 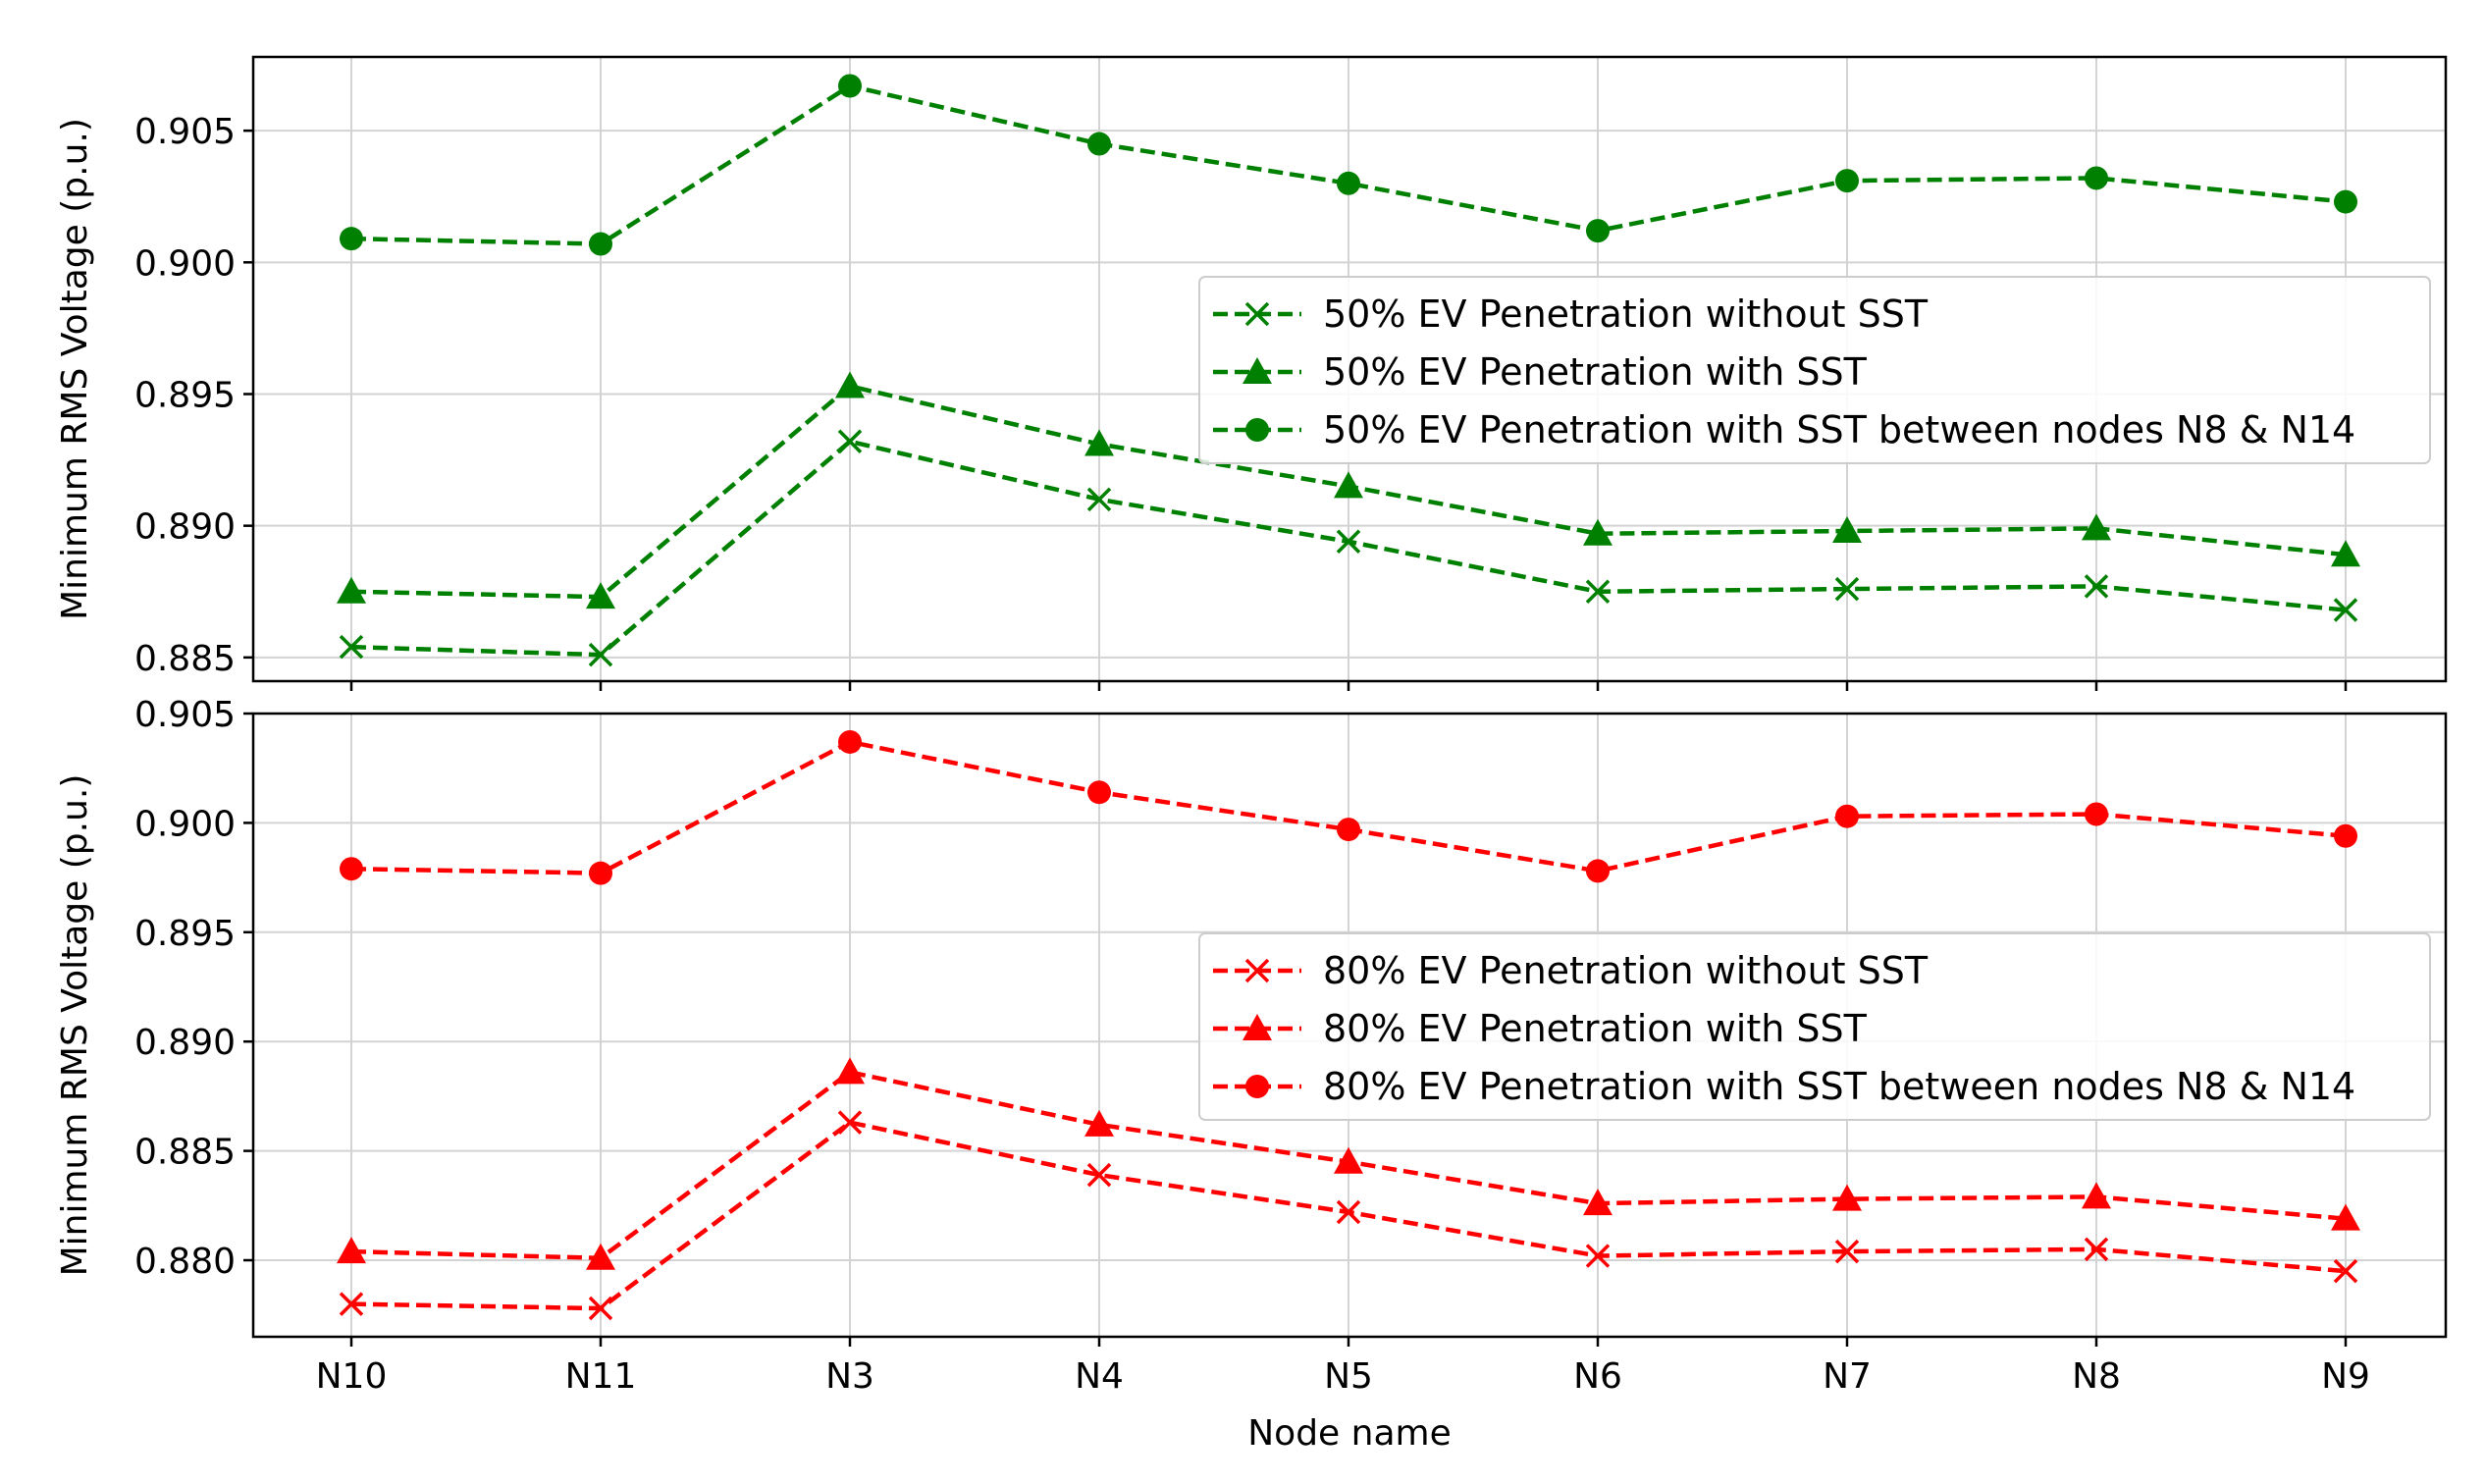 I want to click on x-tick-label: N9, so click(x=2346, y=1376).